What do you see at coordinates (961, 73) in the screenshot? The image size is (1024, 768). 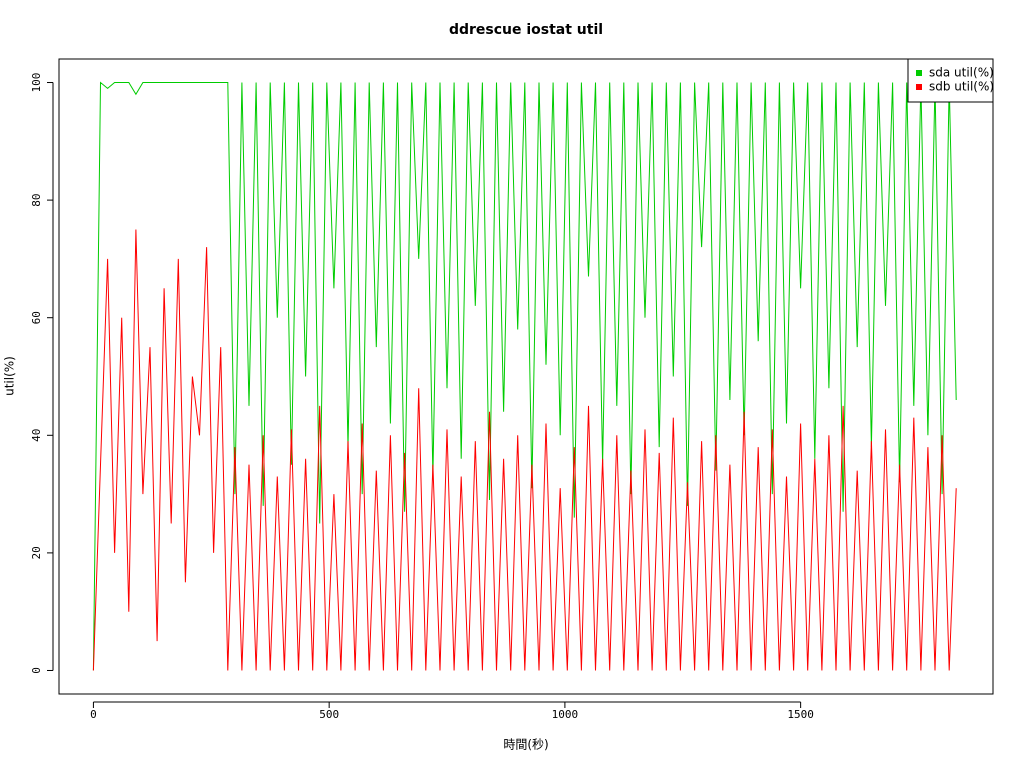 I see `legend-label: sda util(%)` at bounding box center [961, 73].